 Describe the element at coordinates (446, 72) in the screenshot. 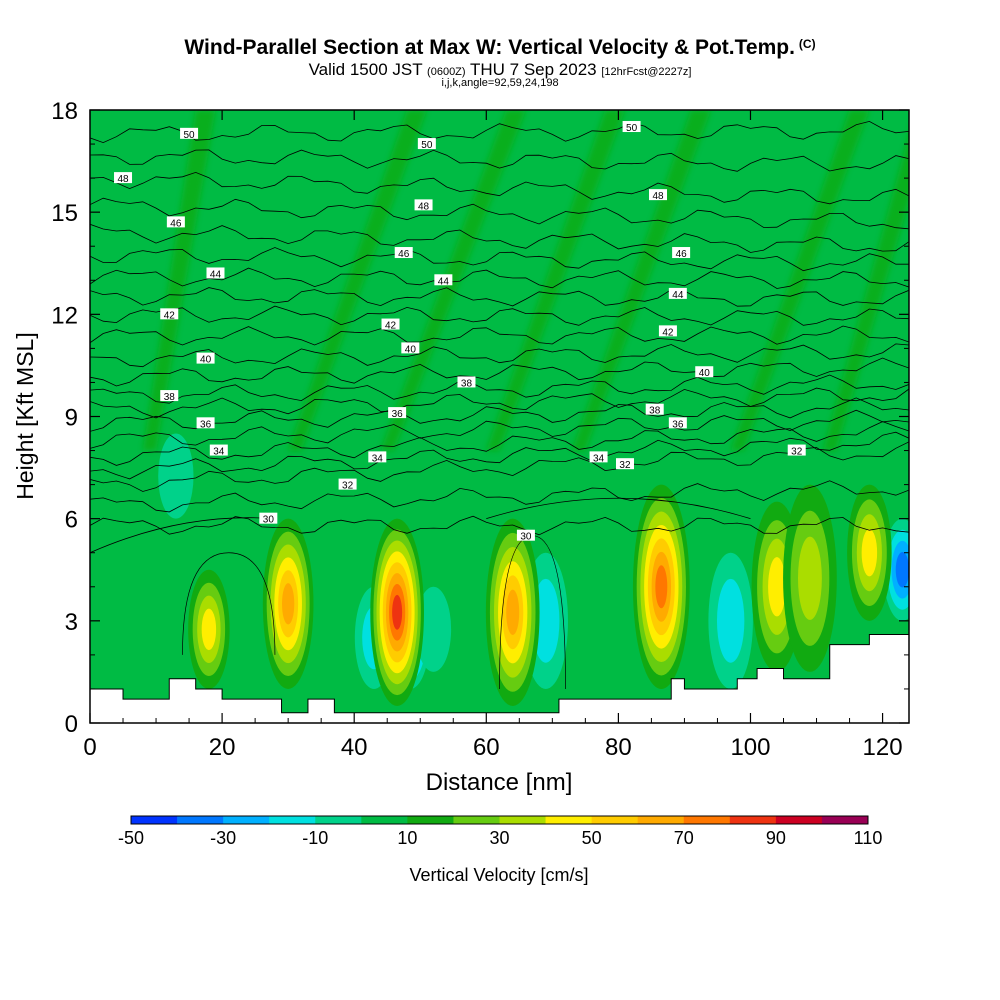

I see `valid-z: (0600Z)` at that location.